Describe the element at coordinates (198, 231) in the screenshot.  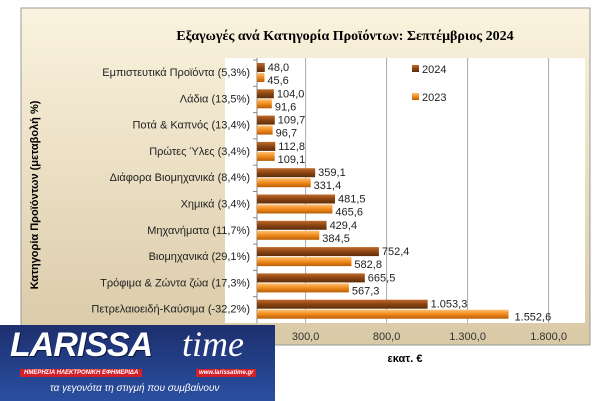
I see `category-label: Μηχανήματα (11,7%)` at that location.